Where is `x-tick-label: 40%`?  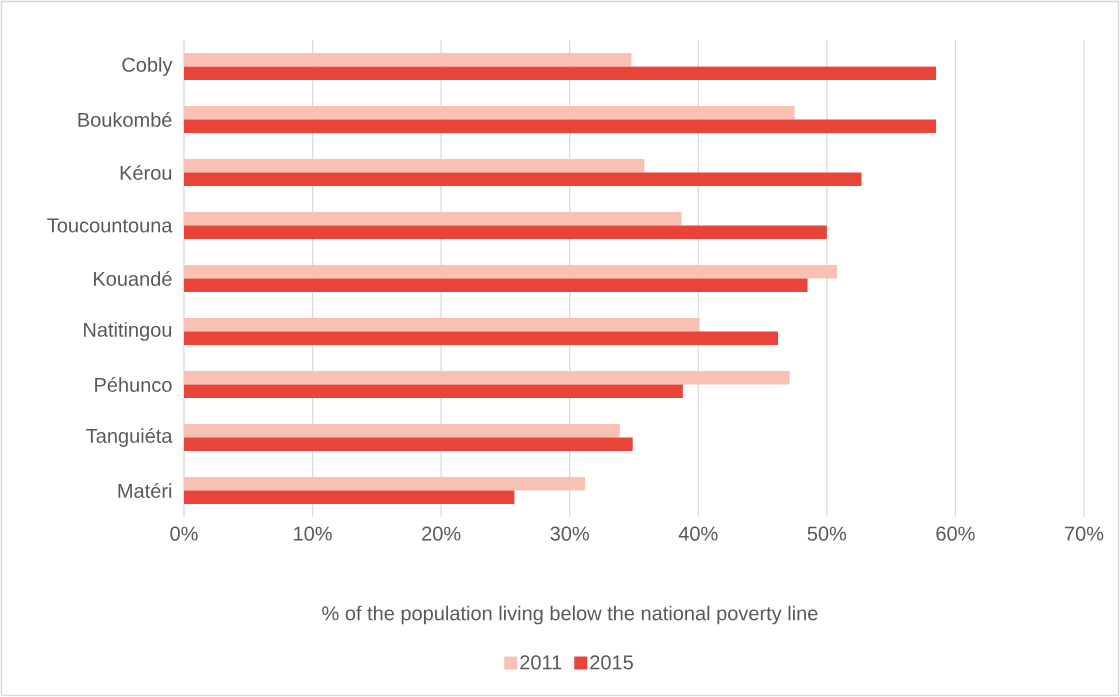 x-tick-label: 40% is located at coordinates (698, 533).